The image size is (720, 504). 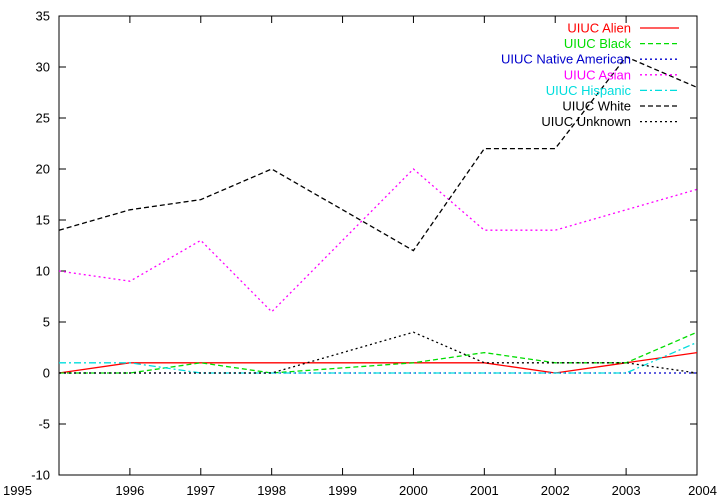 What do you see at coordinates (43, 16) in the screenshot?
I see `y-tick-label: 35` at bounding box center [43, 16].